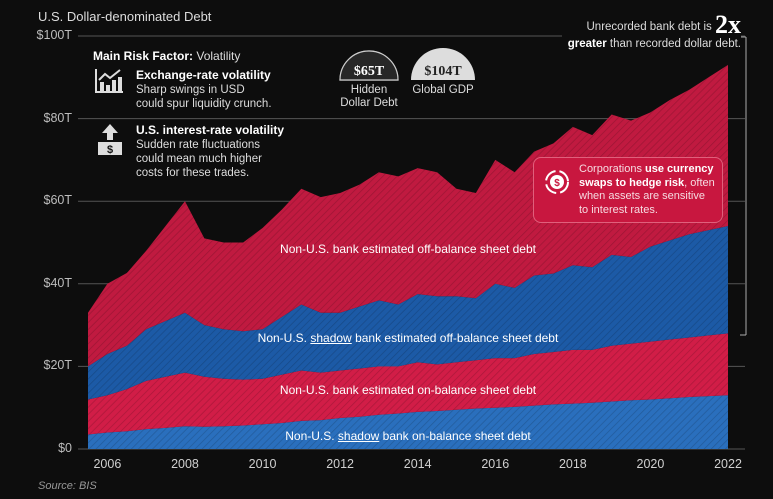 The image size is (773, 499). I want to click on y-tick-label: $40T, so click(58, 282).